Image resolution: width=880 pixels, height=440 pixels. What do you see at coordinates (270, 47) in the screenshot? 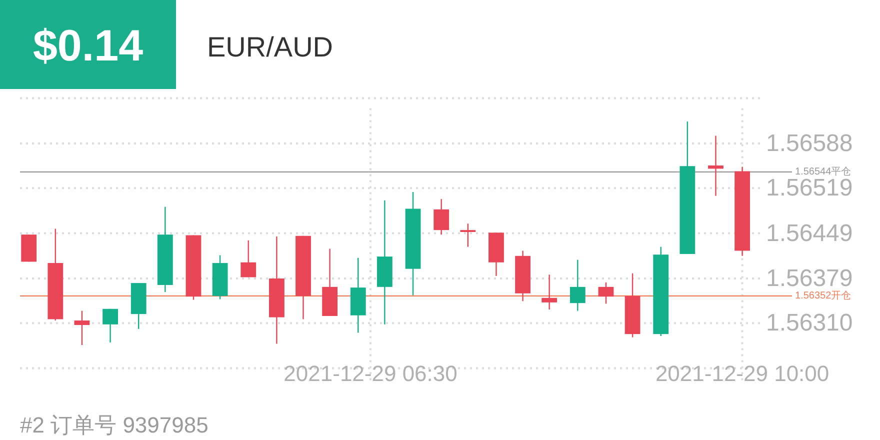
I see `chart-title: EUR/AUD` at bounding box center [270, 47].